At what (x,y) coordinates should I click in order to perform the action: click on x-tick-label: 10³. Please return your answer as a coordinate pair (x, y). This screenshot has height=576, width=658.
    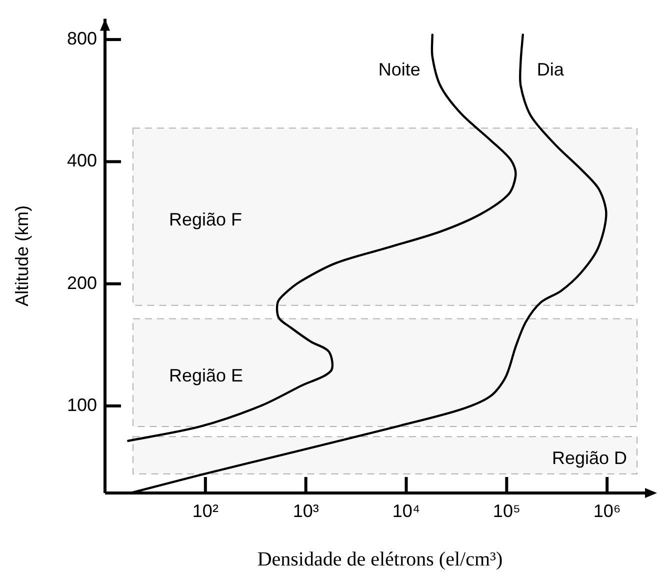
    Looking at the image, I should click on (305, 510).